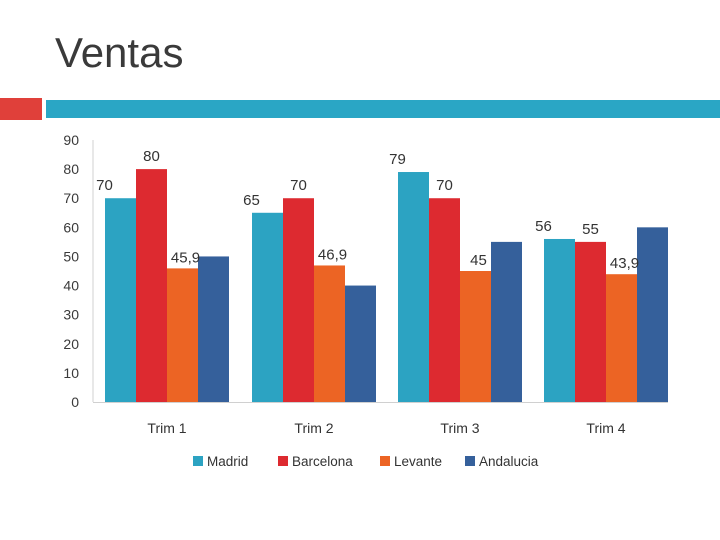  Describe the element at coordinates (543, 226) in the screenshot. I see `data-label: 56` at that location.